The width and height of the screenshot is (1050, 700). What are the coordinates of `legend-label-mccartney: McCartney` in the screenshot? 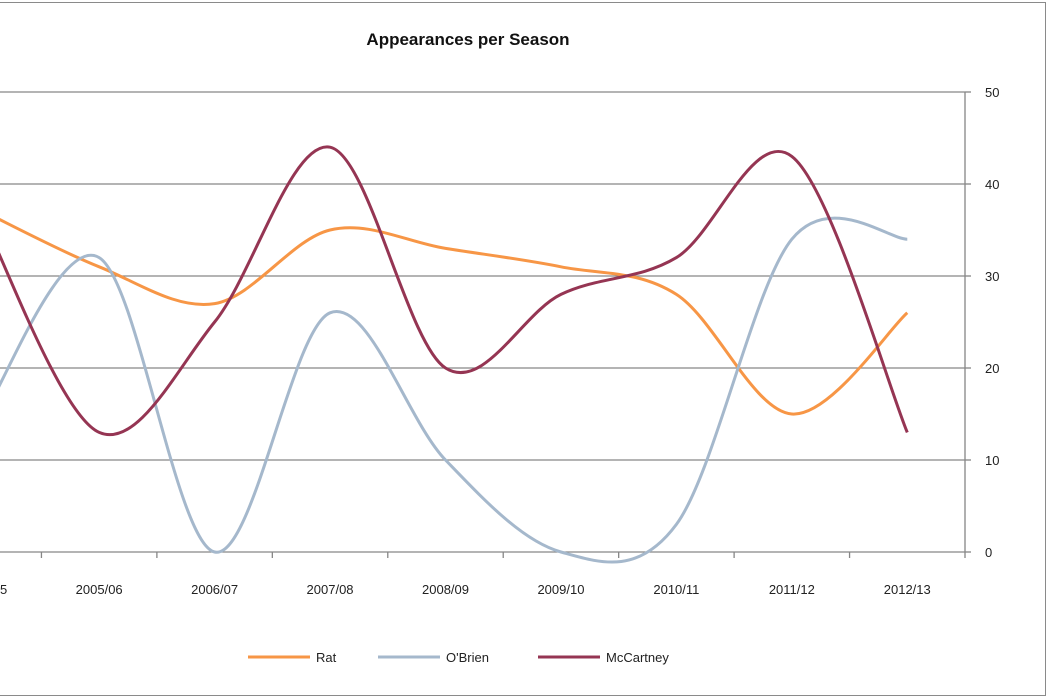 It's located at (637, 657).